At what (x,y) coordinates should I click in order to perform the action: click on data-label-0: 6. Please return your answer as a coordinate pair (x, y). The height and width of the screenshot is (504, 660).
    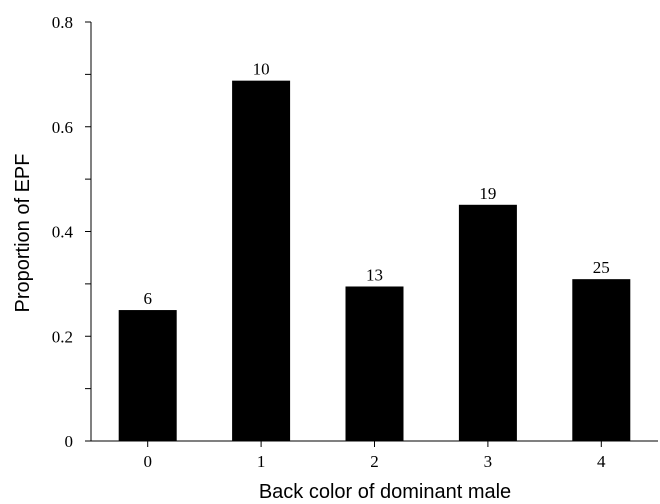
    Looking at the image, I should click on (147, 298).